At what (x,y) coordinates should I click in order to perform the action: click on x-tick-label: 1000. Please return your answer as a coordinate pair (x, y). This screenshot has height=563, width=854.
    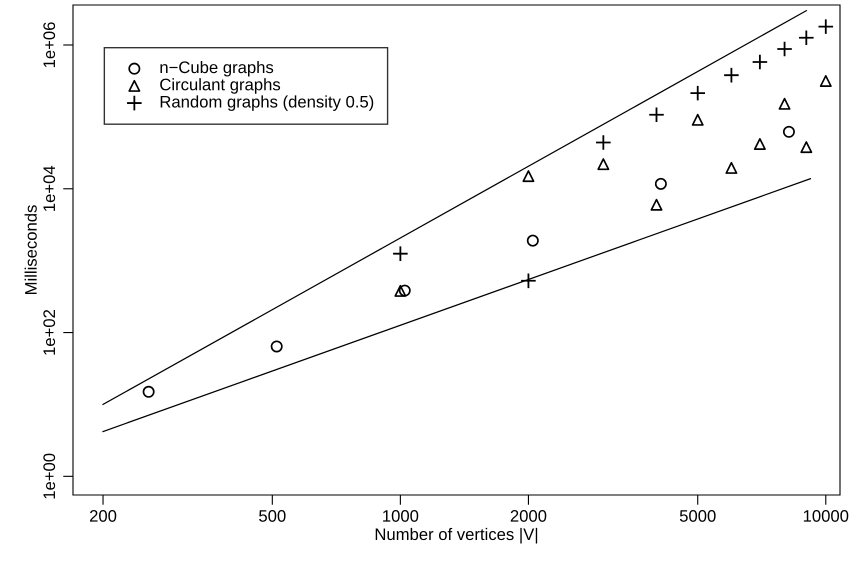
    Looking at the image, I should click on (400, 516).